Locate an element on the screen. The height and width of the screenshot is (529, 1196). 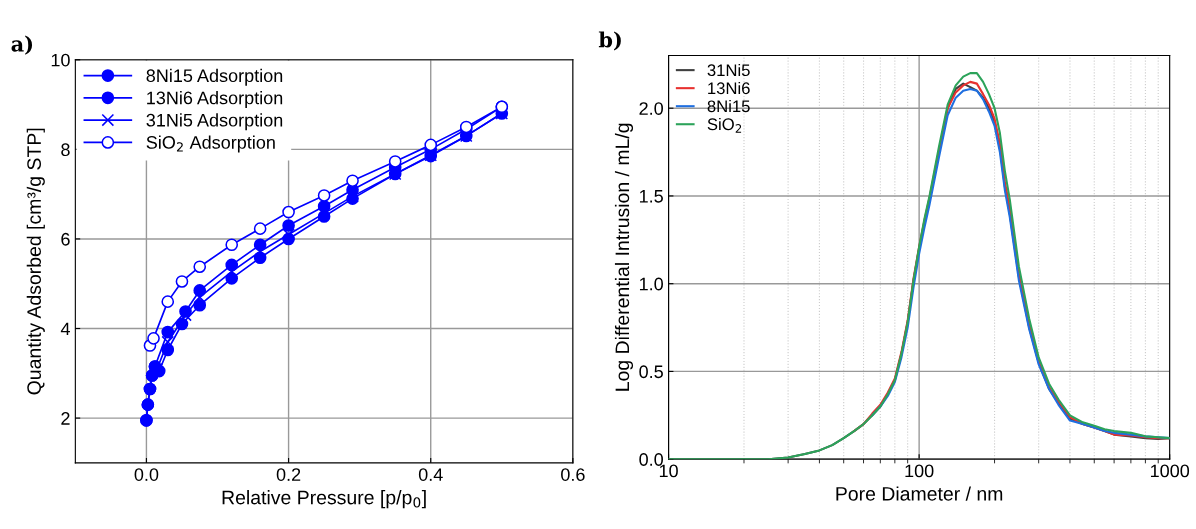
y-tick-label: 6 is located at coordinates (65, 239).